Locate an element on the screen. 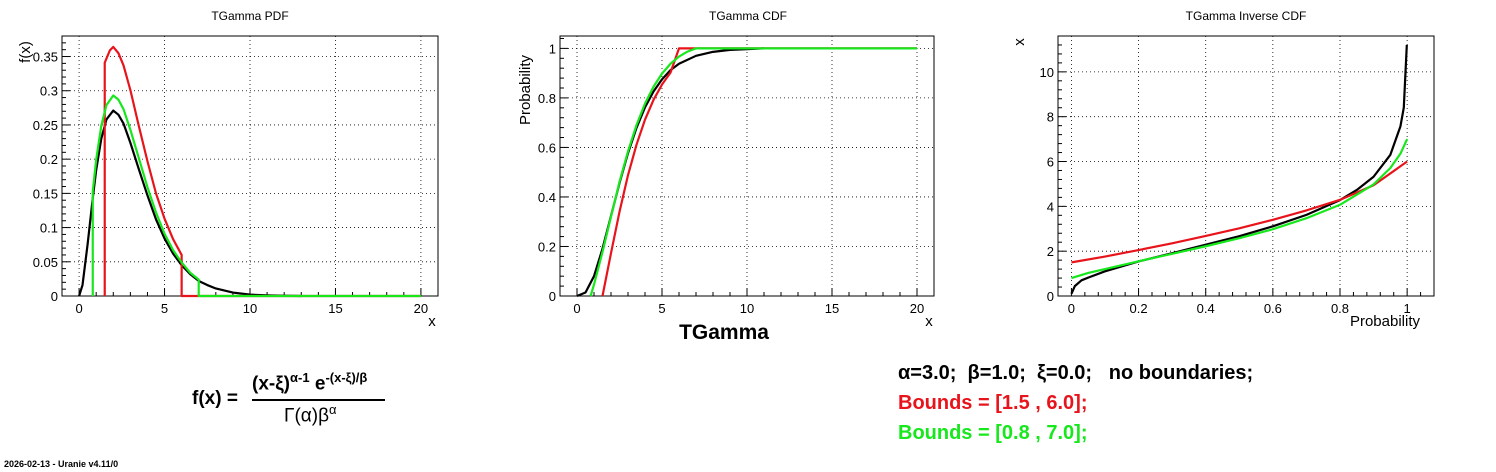 This screenshot has height=472, width=1496. formula-den: Γ(α)β is located at coordinates (307, 416).